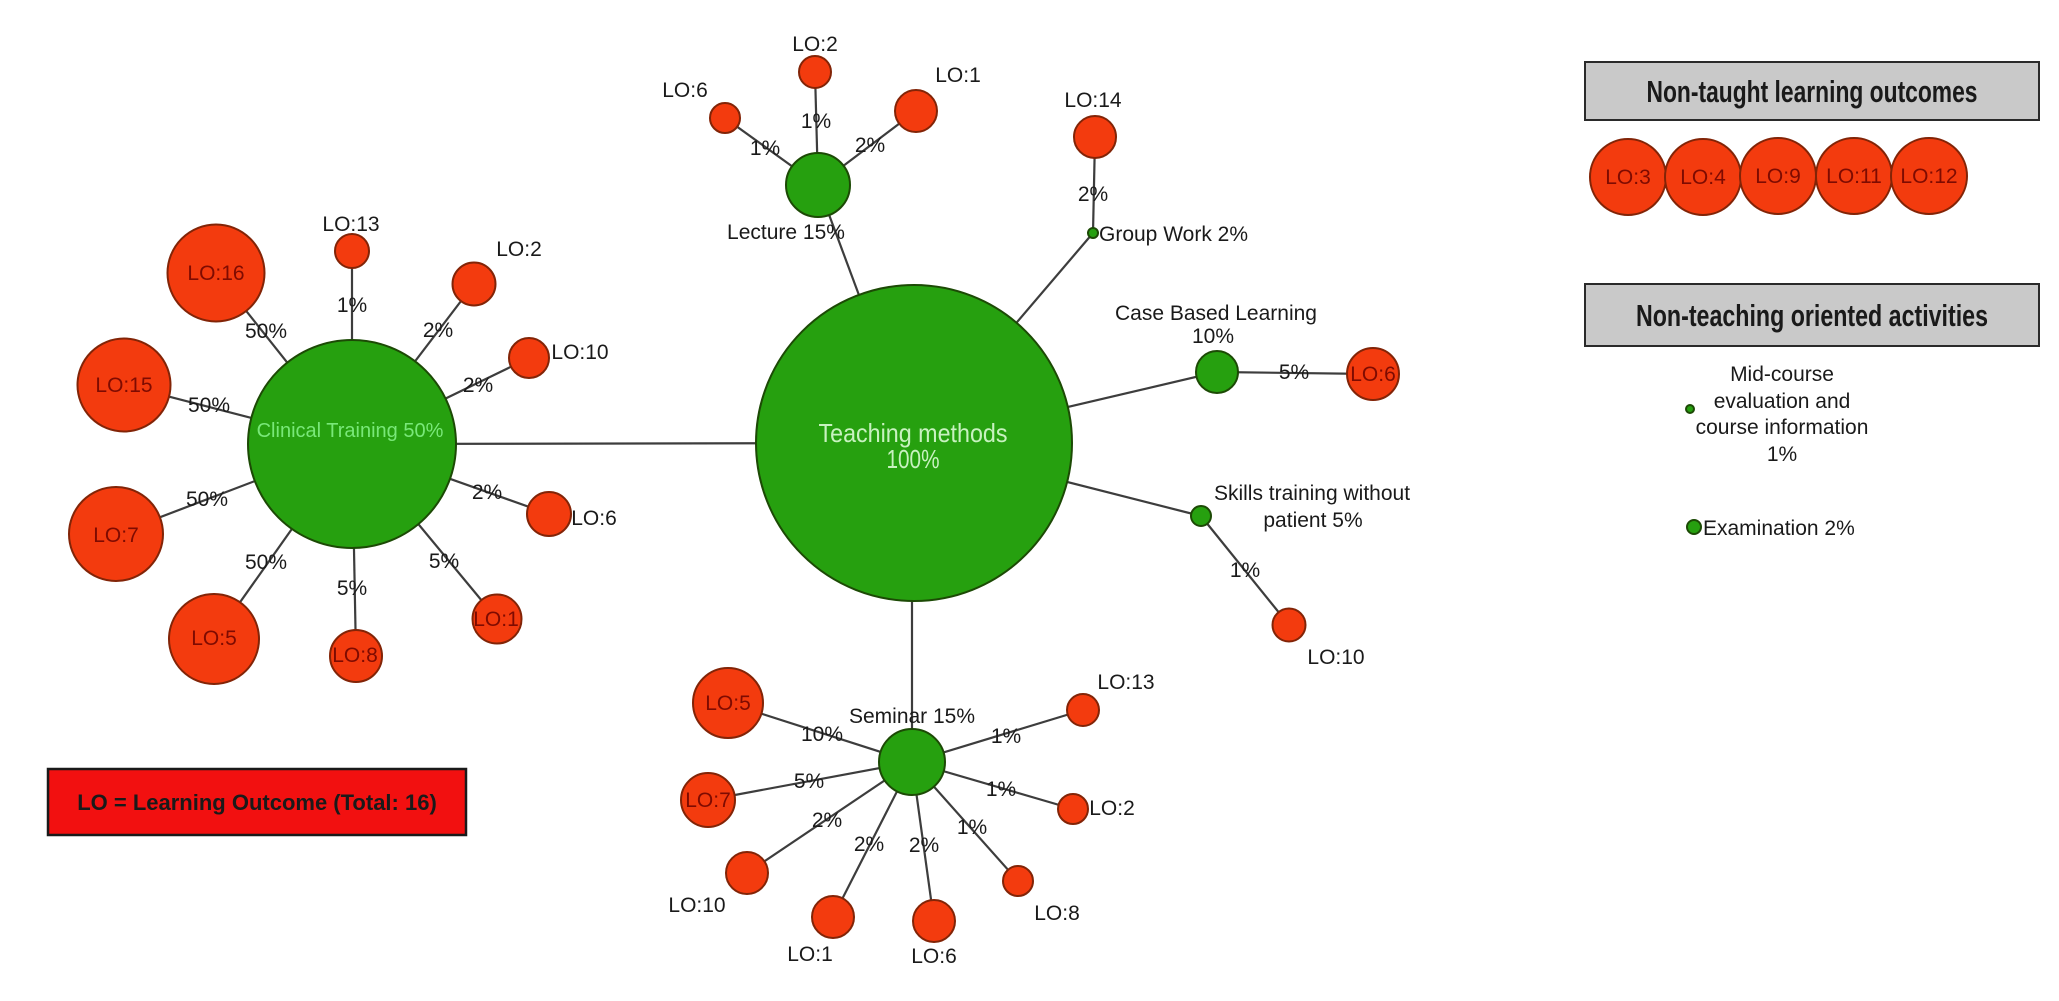 The height and width of the screenshot is (1001, 2059). I want to click on svg-text: patient 5%, so click(1312, 520).